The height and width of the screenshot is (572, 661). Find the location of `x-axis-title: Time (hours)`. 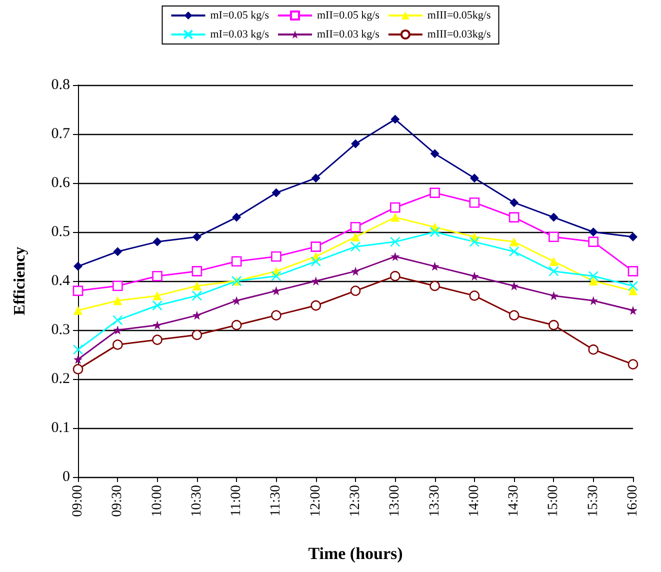

x-axis-title: Time (hours) is located at coordinates (355, 553).